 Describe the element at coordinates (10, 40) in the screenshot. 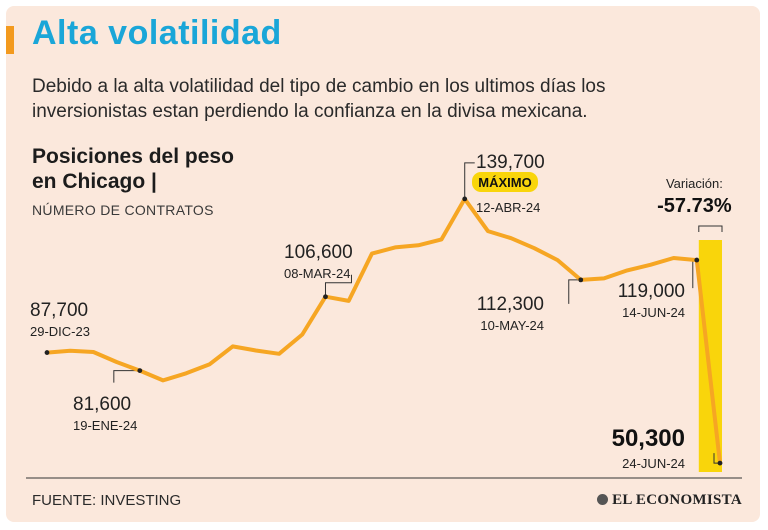

I see `title-accent-bar` at that location.